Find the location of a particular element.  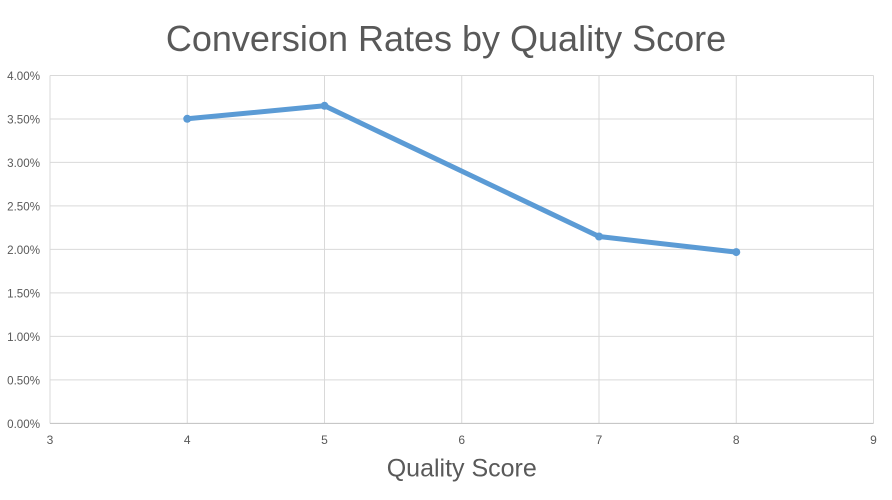

svg-text: 8 is located at coordinates (736, 440).